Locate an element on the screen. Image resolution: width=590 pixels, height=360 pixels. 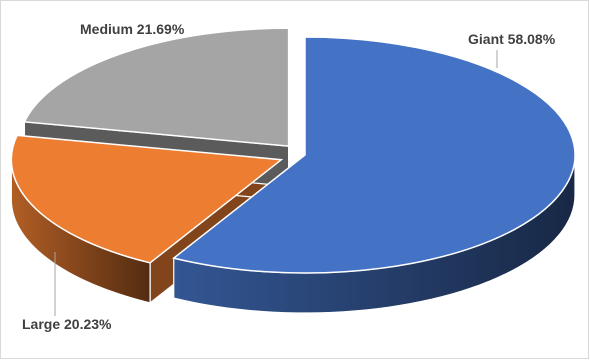
data-label-giant: Giant 58.08% is located at coordinates (512, 39).